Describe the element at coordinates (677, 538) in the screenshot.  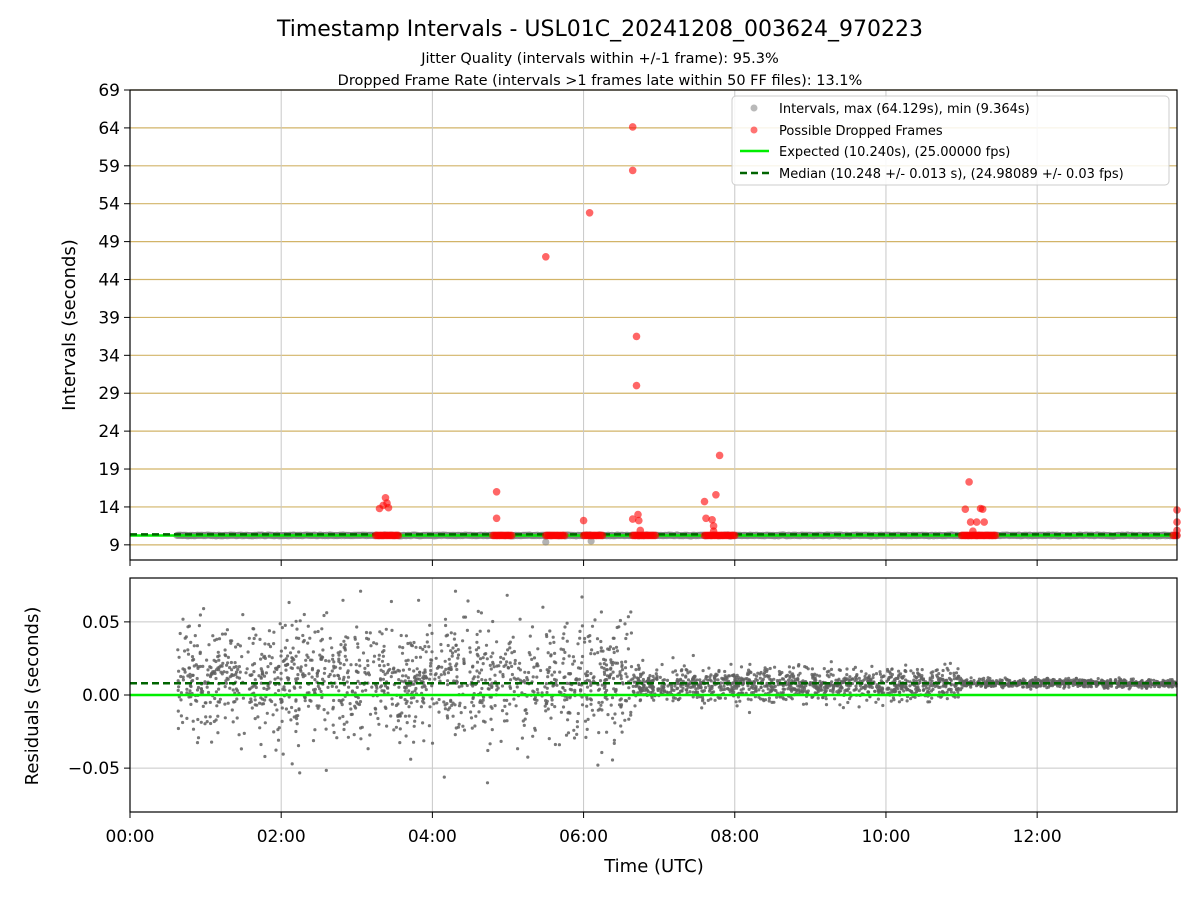
I see `top-plot-intervals-series` at that location.